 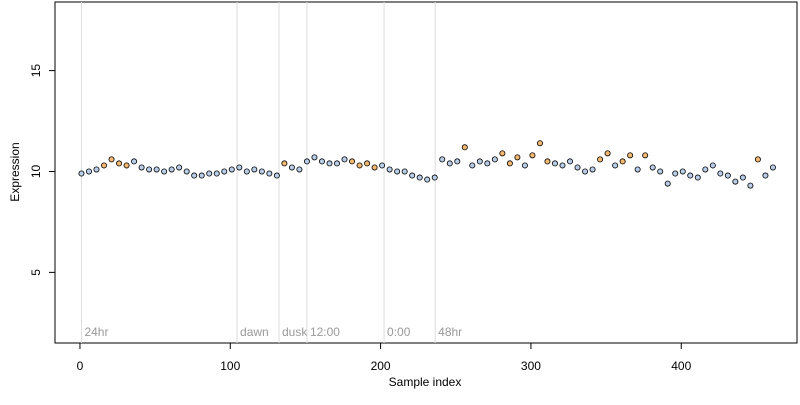 I want to click on x-tick-label: 400, so click(x=681, y=366).